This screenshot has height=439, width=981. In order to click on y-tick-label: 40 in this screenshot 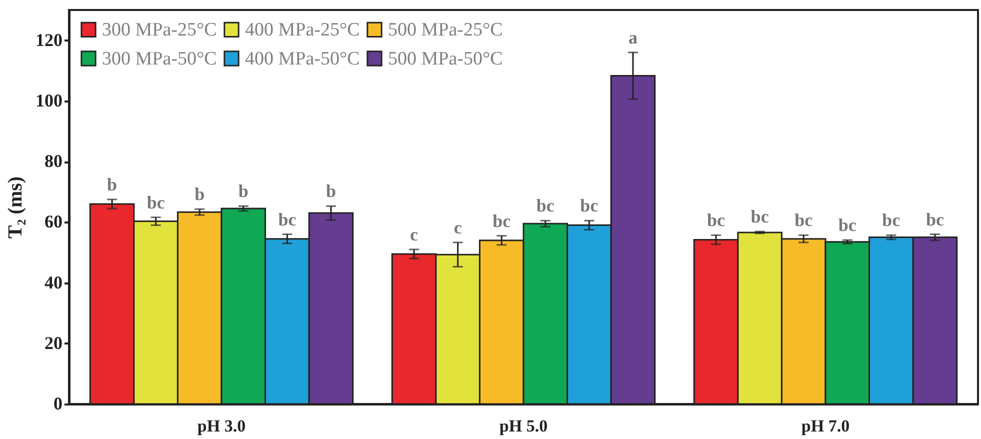, I will do `click(53, 282)`.